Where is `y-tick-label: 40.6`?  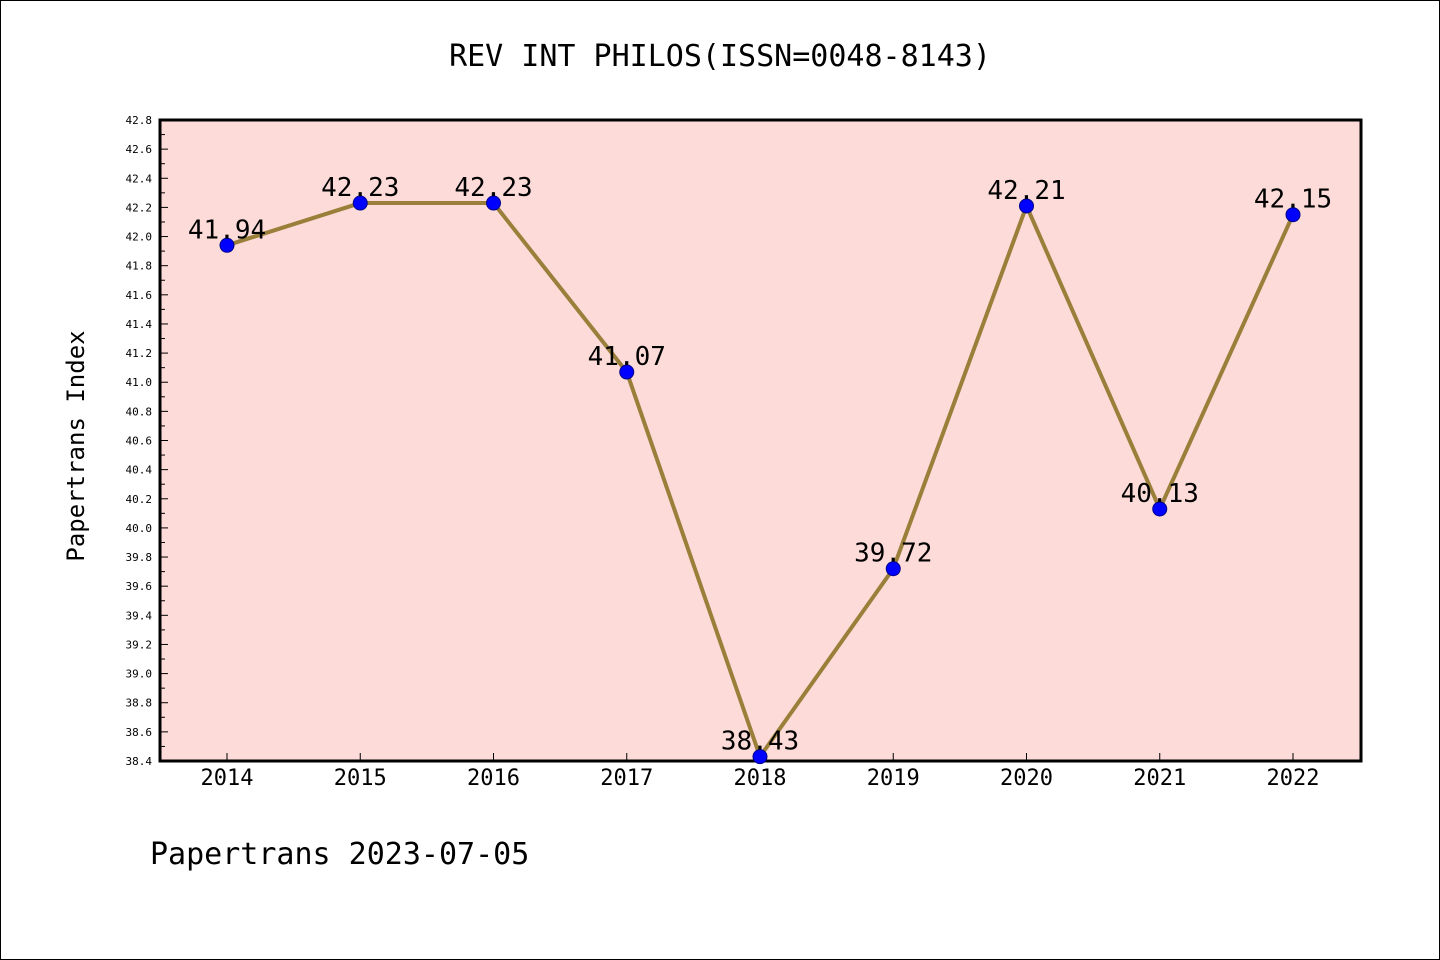 y-tick-label: 40.6 is located at coordinates (139, 441).